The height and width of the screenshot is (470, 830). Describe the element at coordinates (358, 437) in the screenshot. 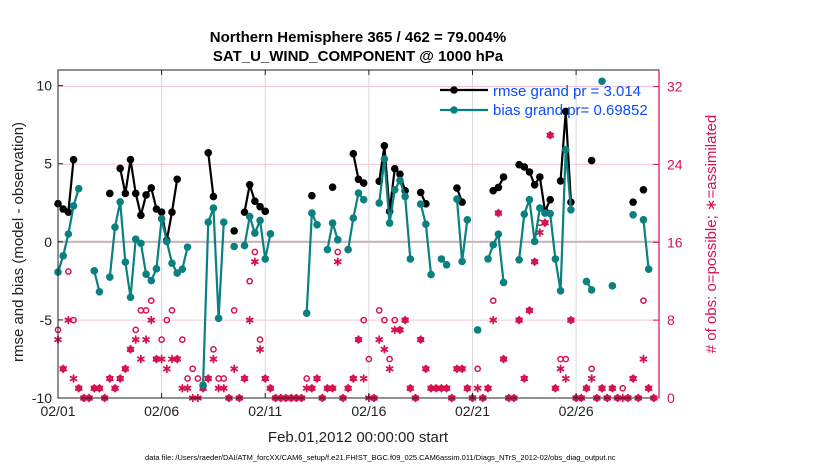

I see `x-axis-label: Feb.01,2012 00:00:00 start` at that location.